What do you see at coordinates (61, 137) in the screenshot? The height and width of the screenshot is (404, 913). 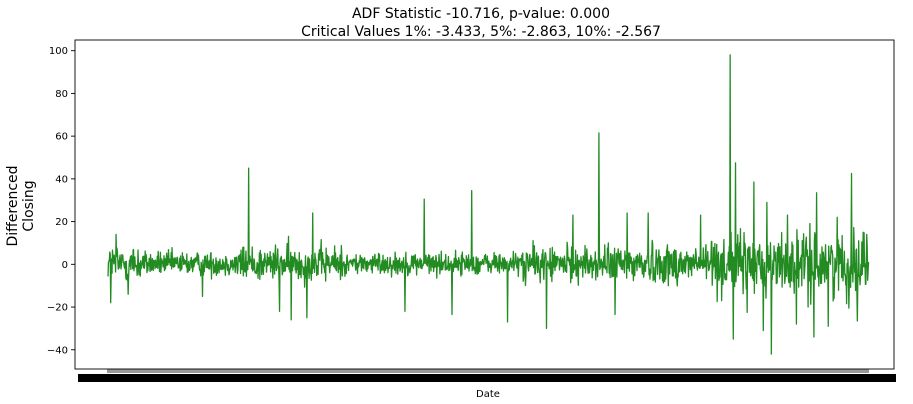 I see `y-tick-label: 60` at bounding box center [61, 137].